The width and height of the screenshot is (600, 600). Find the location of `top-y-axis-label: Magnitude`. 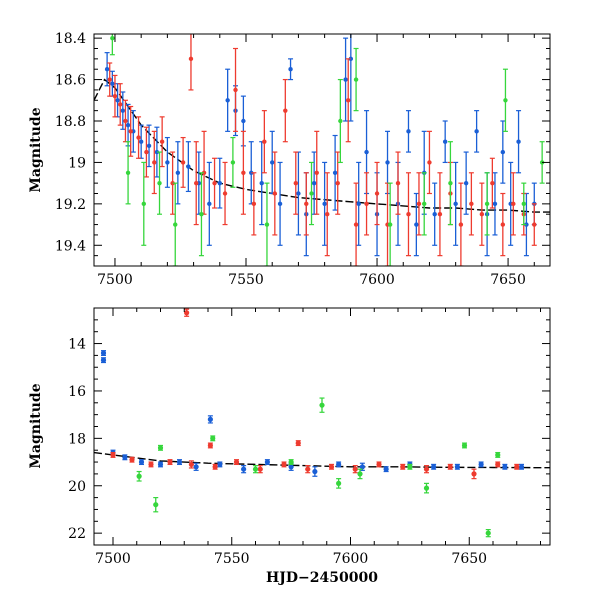

top-y-axis-label: Magnitude is located at coordinates (36, 149).